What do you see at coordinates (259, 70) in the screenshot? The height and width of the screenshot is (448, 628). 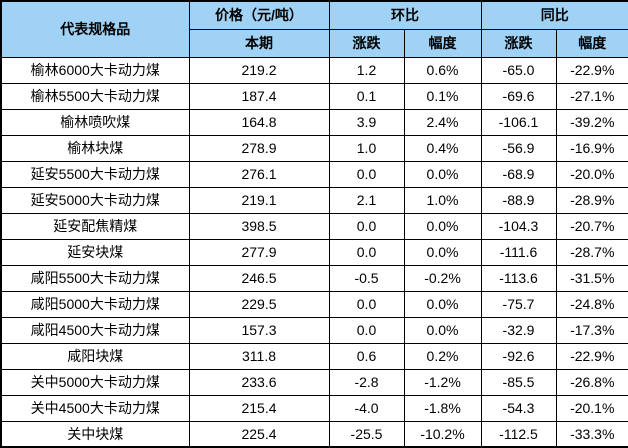 I see `price-cell: 219.2` at bounding box center [259, 70].